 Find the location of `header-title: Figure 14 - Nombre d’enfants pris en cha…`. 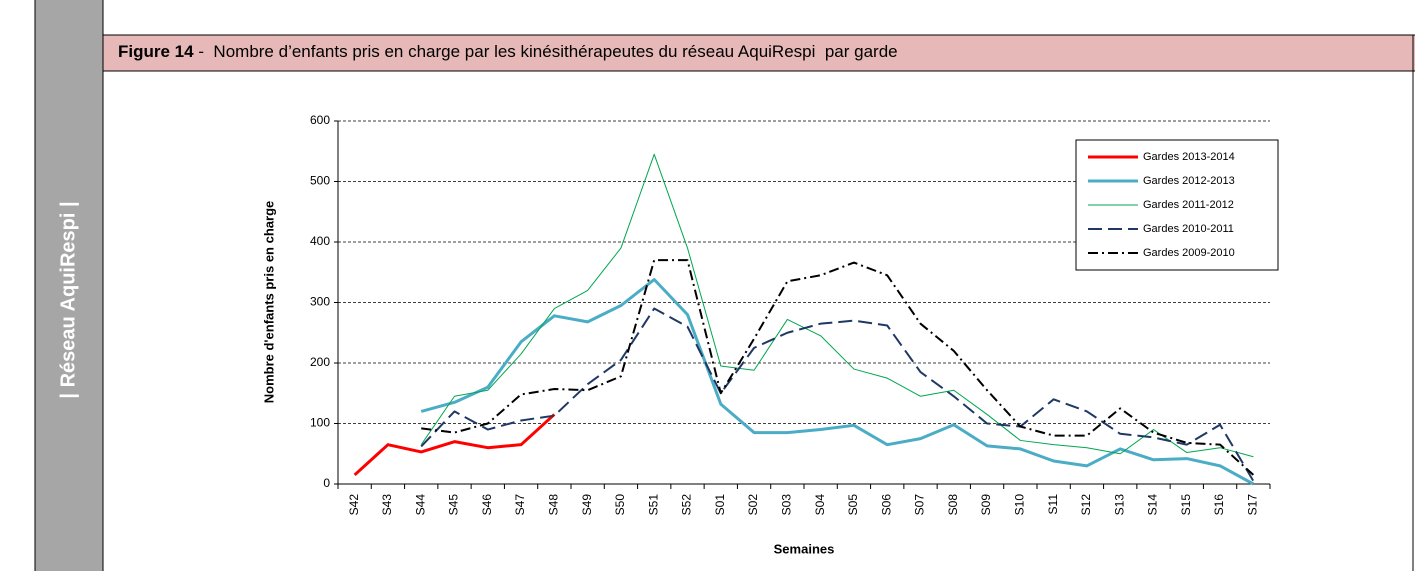

header-title: Figure 14 - Nombre d’enfants pris en cha… is located at coordinates (508, 51).